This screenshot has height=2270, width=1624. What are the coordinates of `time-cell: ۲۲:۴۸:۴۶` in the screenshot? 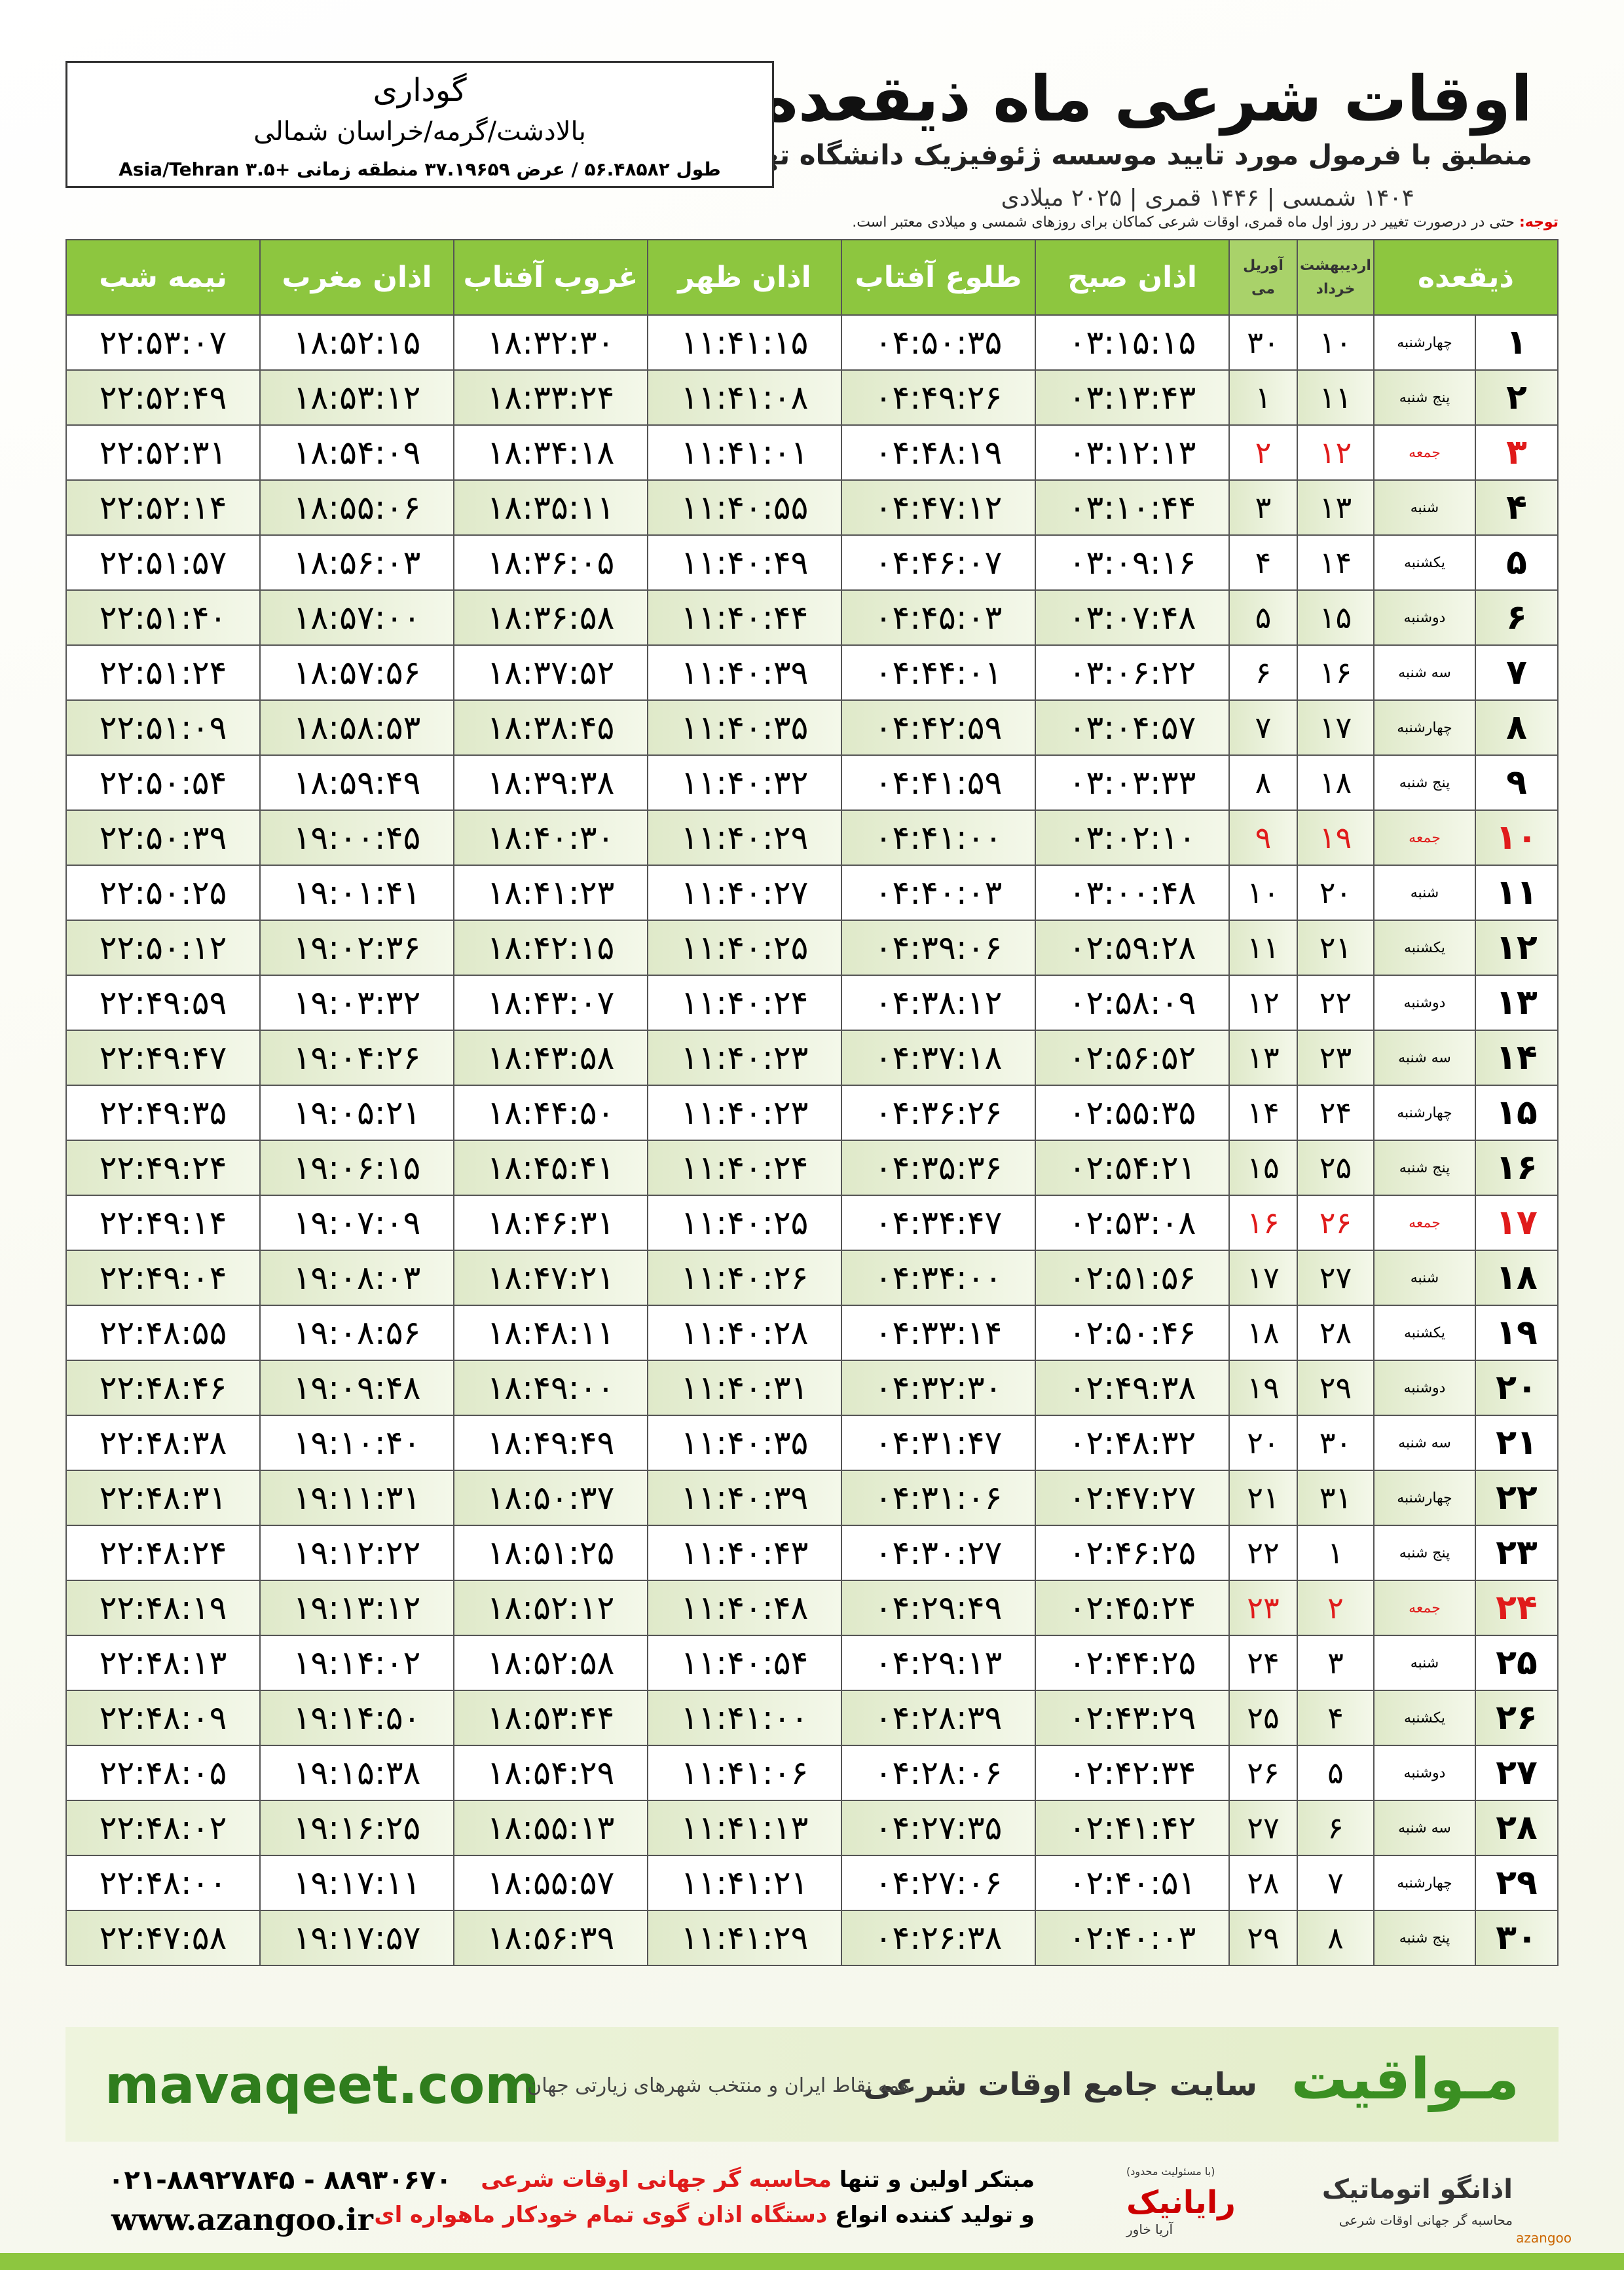 It's located at (163, 1388).